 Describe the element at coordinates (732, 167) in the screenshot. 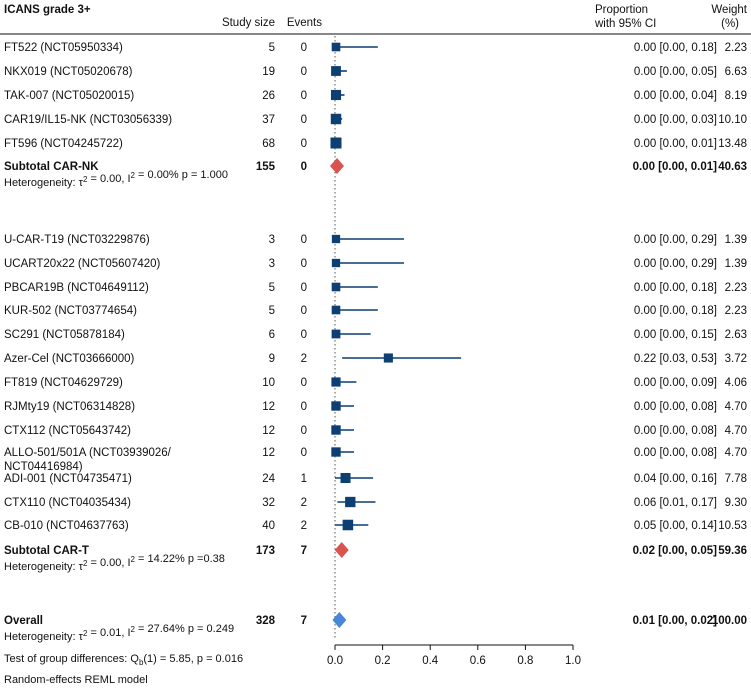

I see `subtotal-weight: 40.63` at that location.